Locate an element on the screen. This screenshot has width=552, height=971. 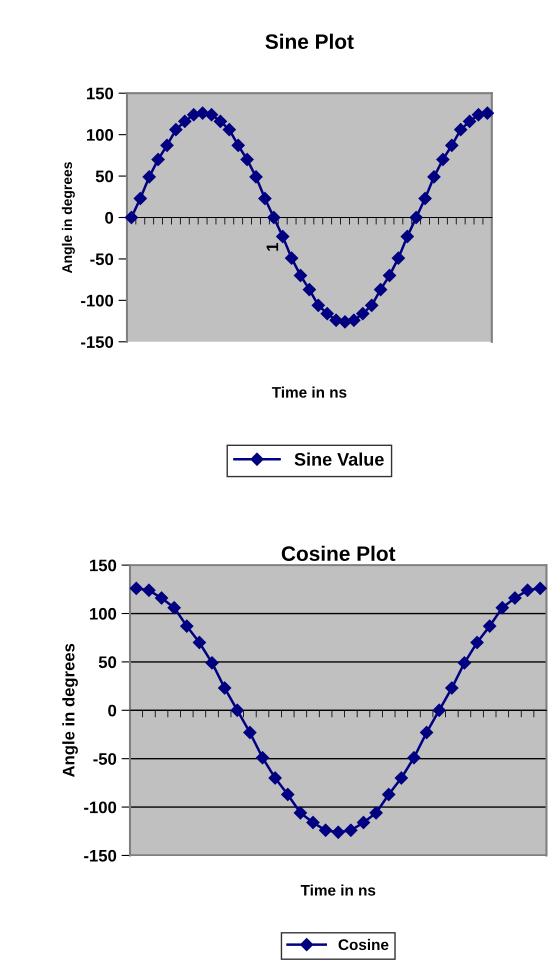
legend-label: Sine Value is located at coordinates (339, 459).